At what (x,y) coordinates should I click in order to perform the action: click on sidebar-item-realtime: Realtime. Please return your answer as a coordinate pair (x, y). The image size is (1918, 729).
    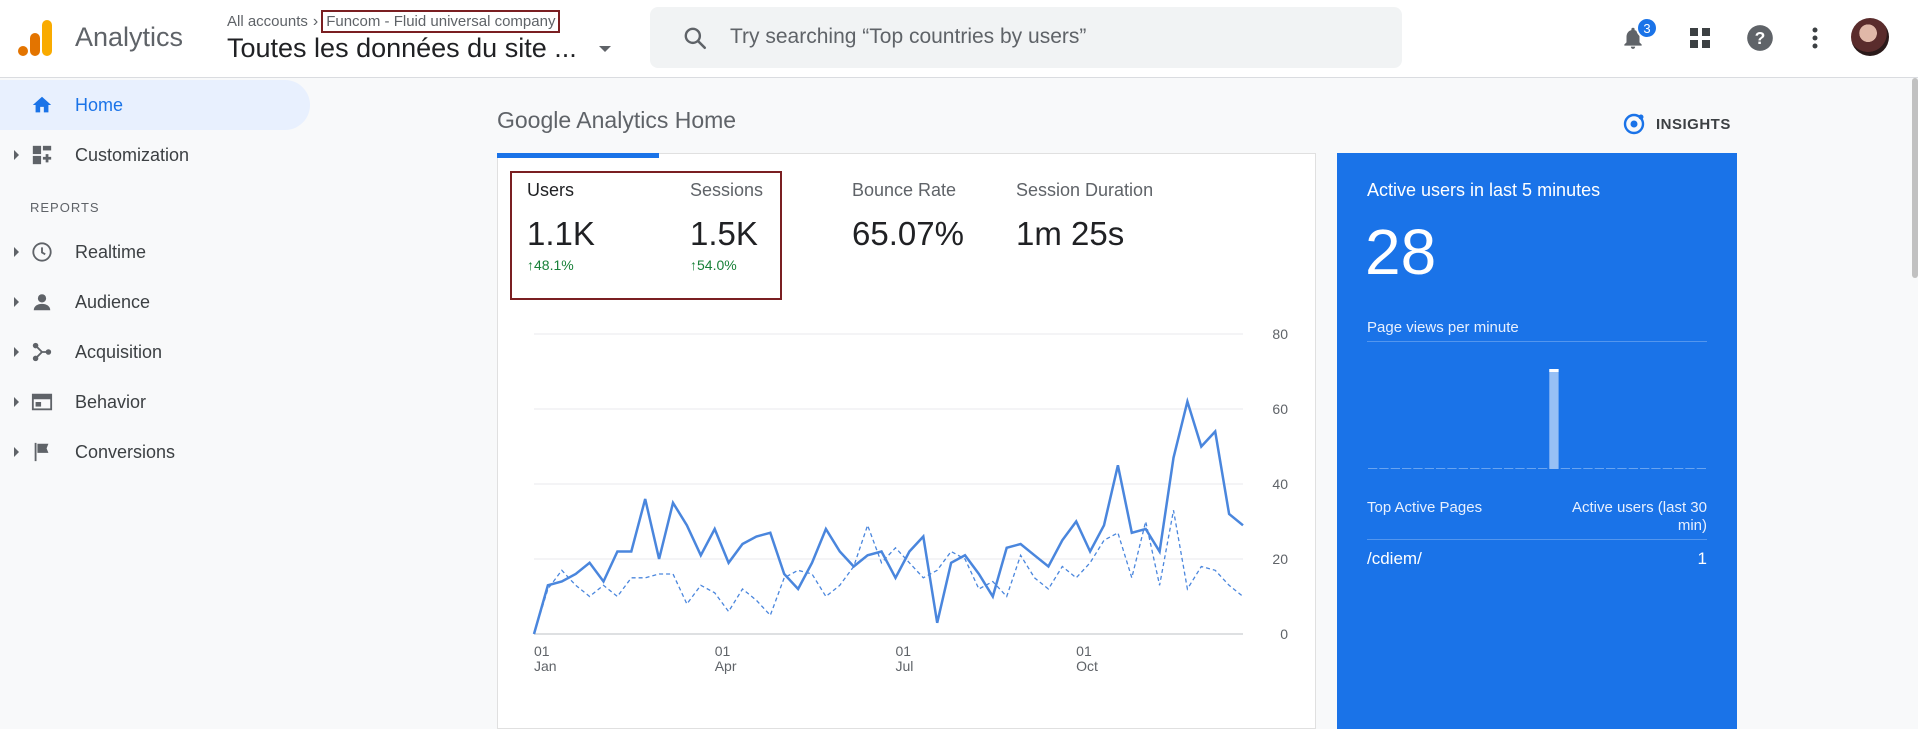
    Looking at the image, I should click on (155, 252).